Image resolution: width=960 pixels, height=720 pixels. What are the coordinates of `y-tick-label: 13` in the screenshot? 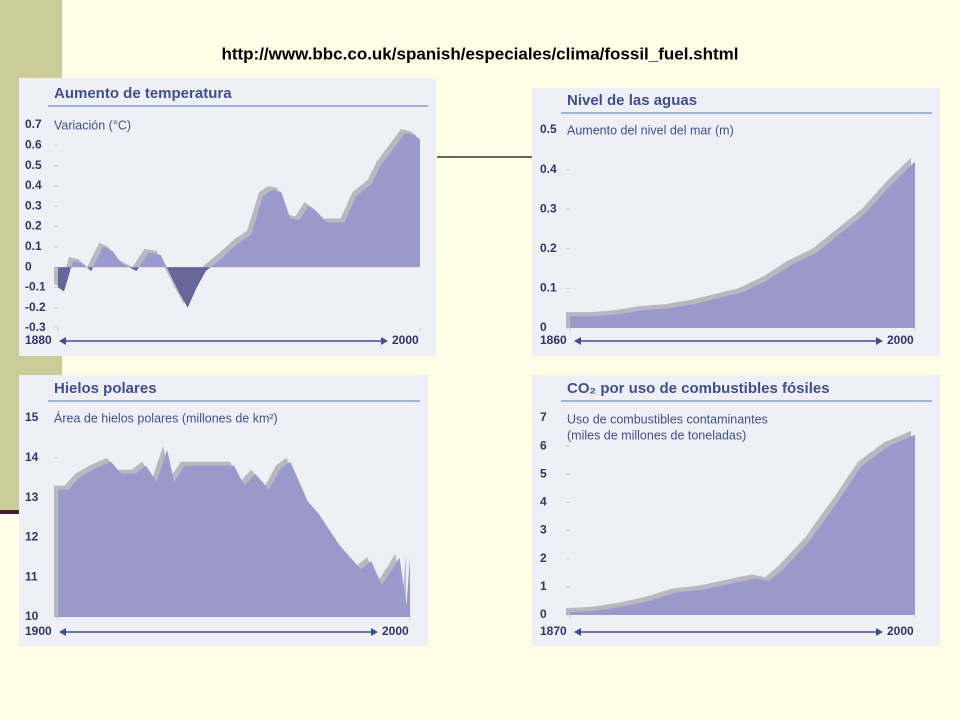 It's located at (32, 497).